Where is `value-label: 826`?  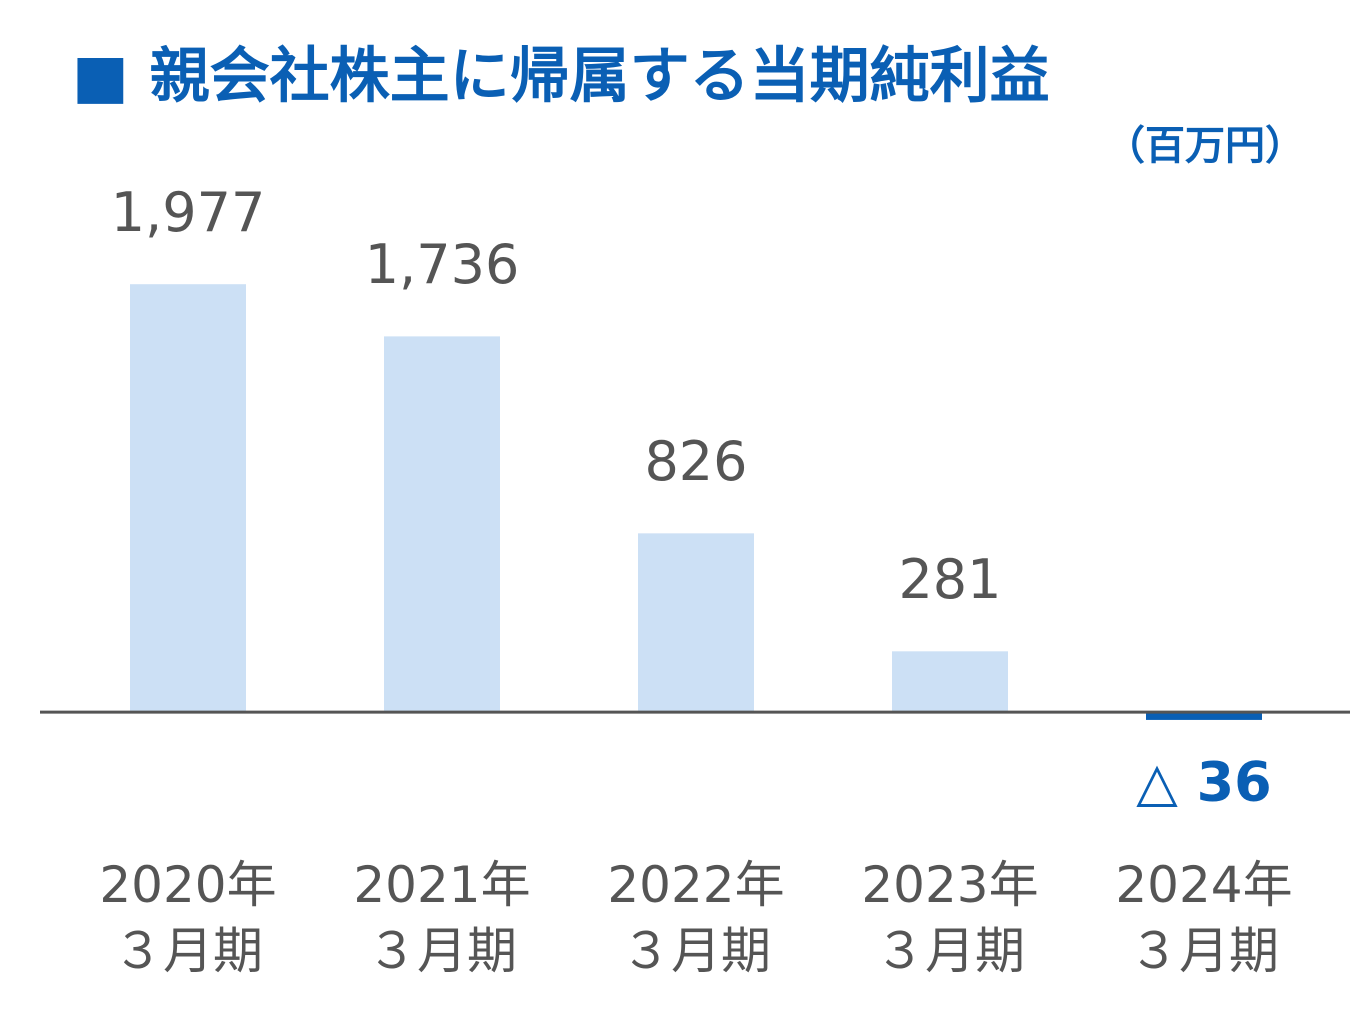
value-label: 826 is located at coordinates (695, 461).